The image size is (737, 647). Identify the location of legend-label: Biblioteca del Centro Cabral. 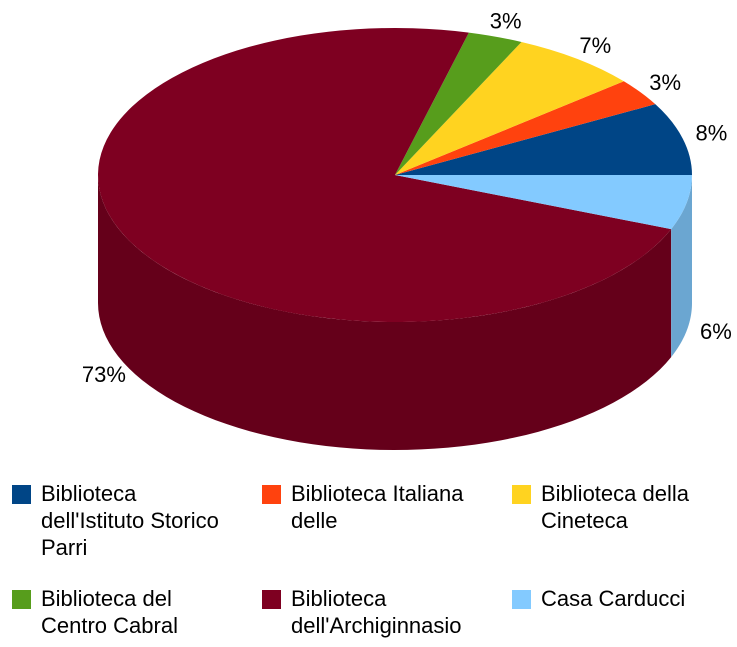
(109, 612).